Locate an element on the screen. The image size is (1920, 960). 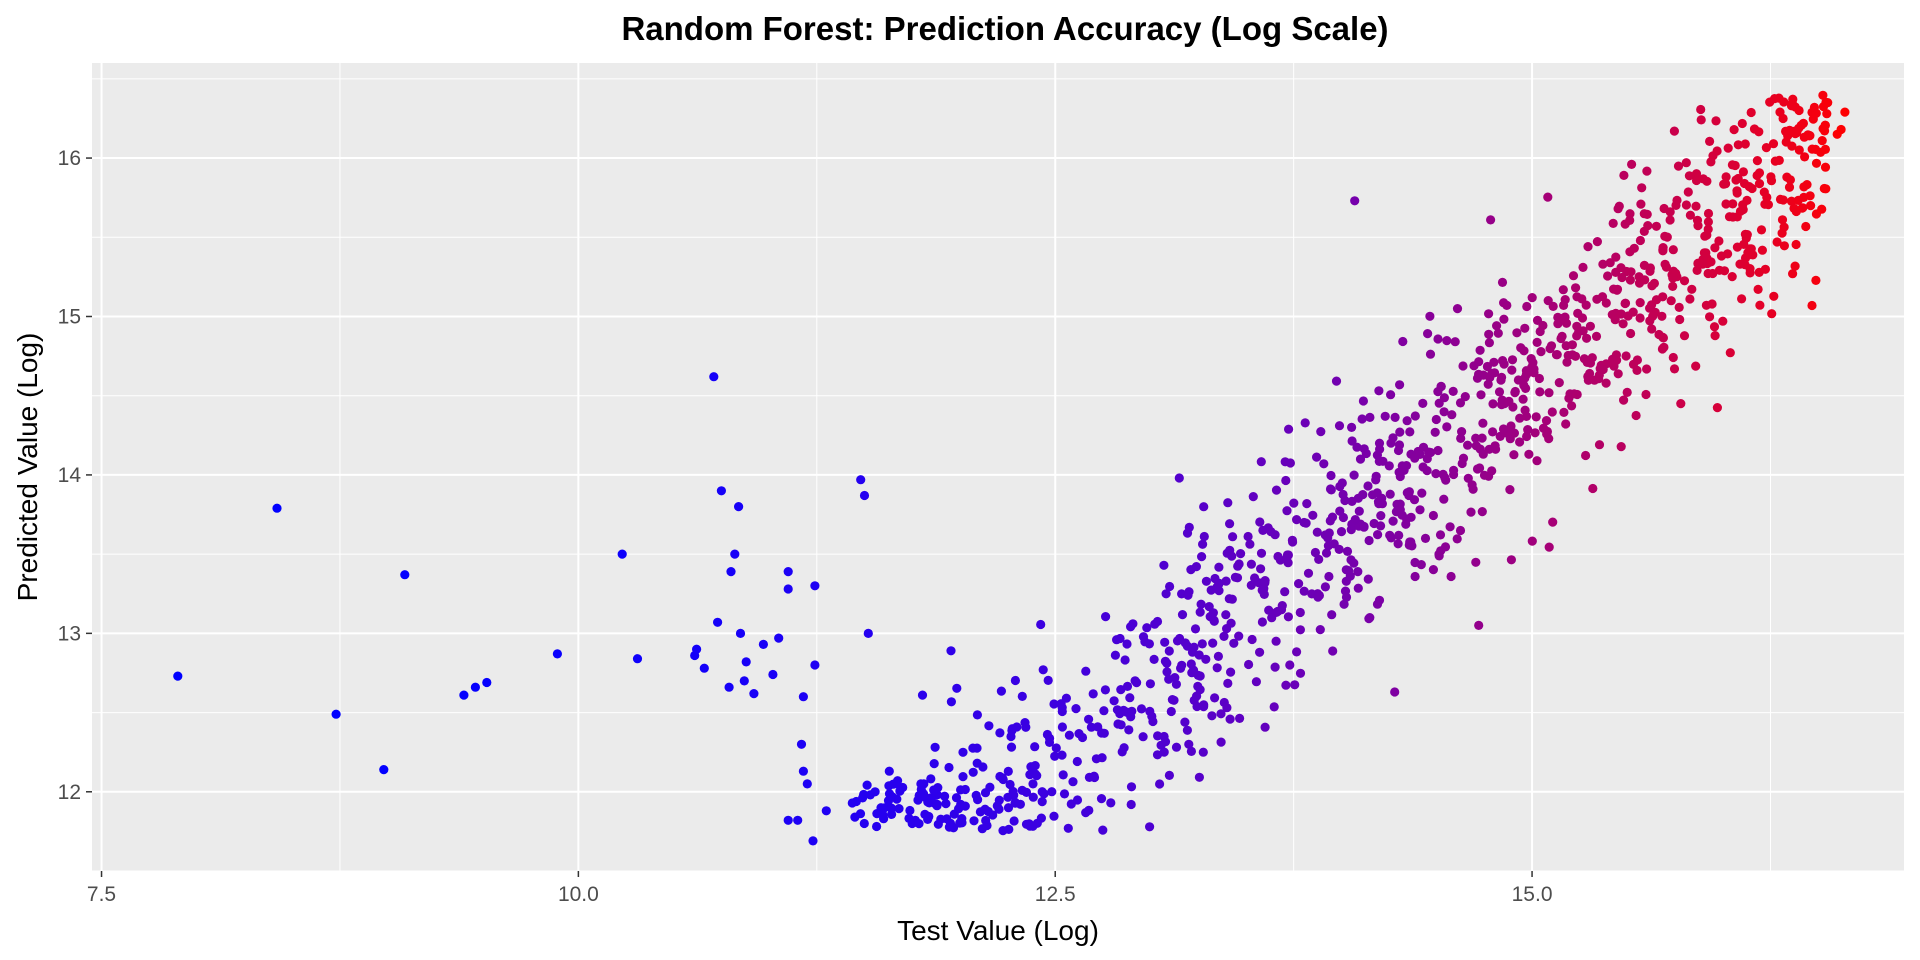
x-tick-label: 10.0 is located at coordinates (578, 894).